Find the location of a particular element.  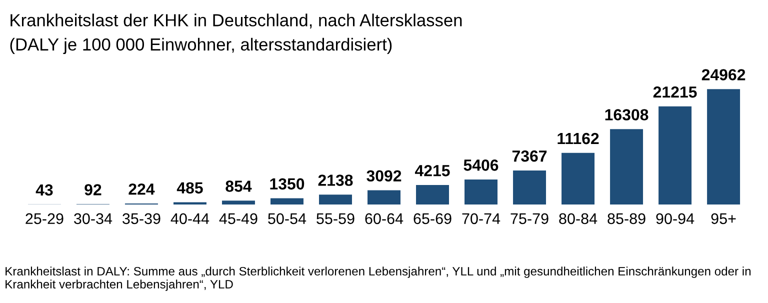

data-label: 2138 is located at coordinates (335, 180).